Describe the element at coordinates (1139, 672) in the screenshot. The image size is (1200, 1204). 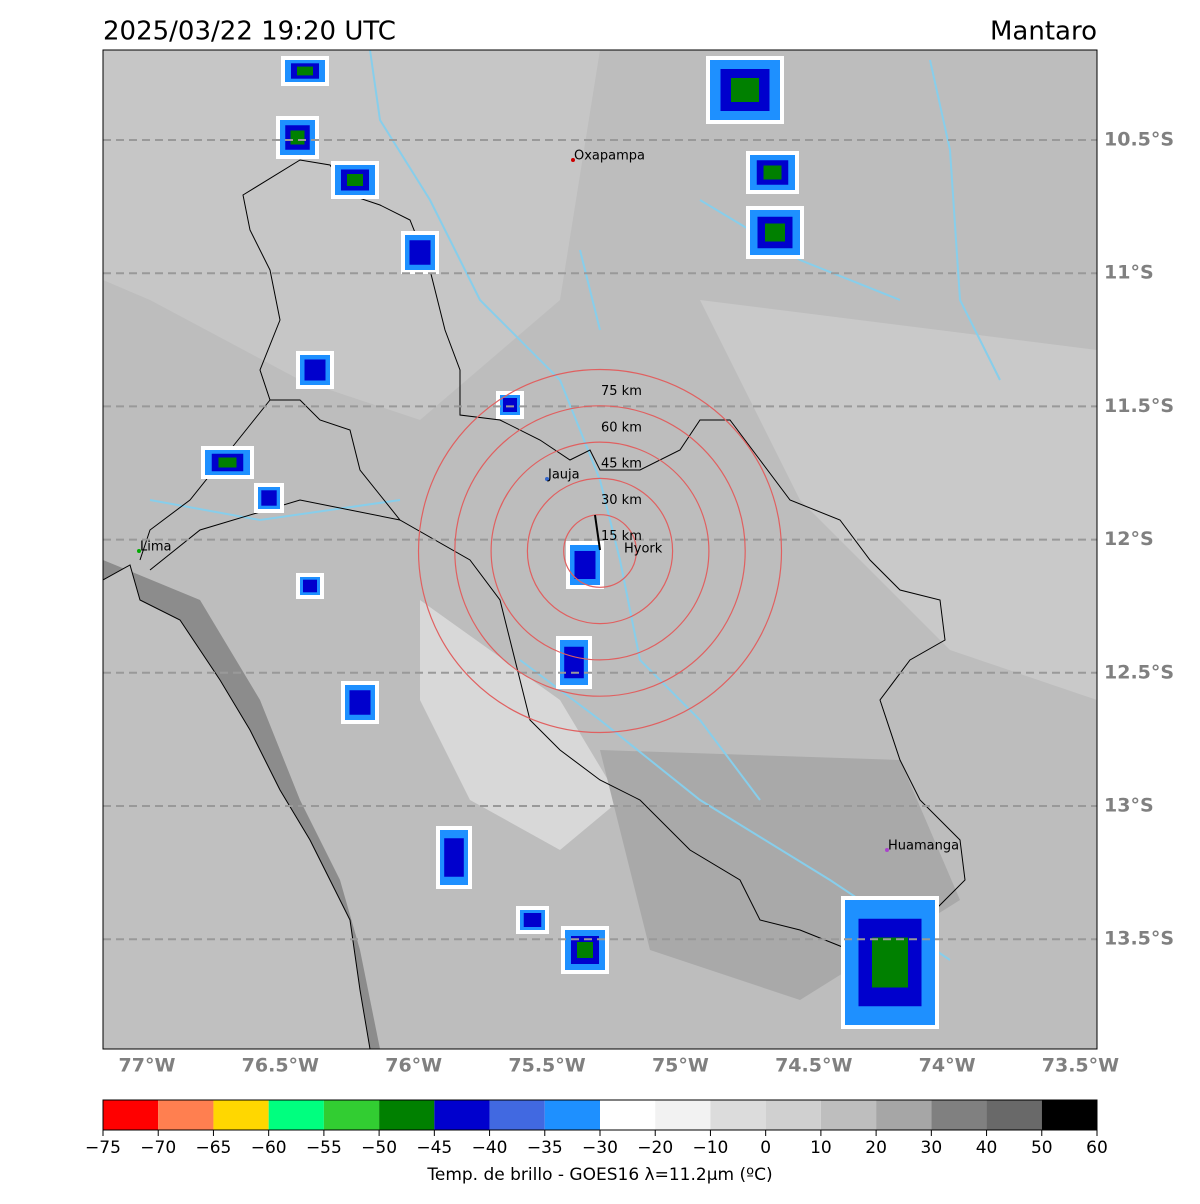
I see `lat-tick-label: 12.5°S` at that location.